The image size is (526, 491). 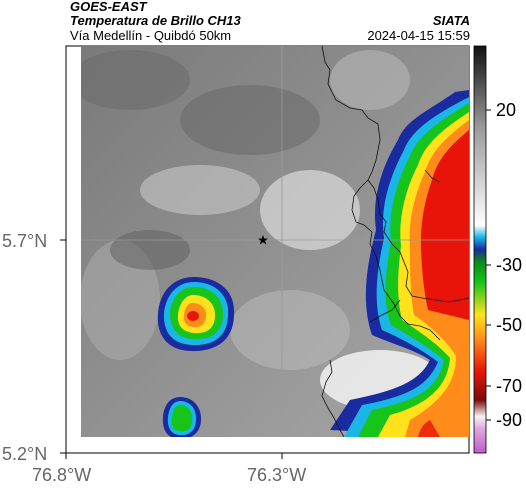 What do you see at coordinates (509, 265) in the screenshot?
I see `colorbar-label: -30` at bounding box center [509, 265].